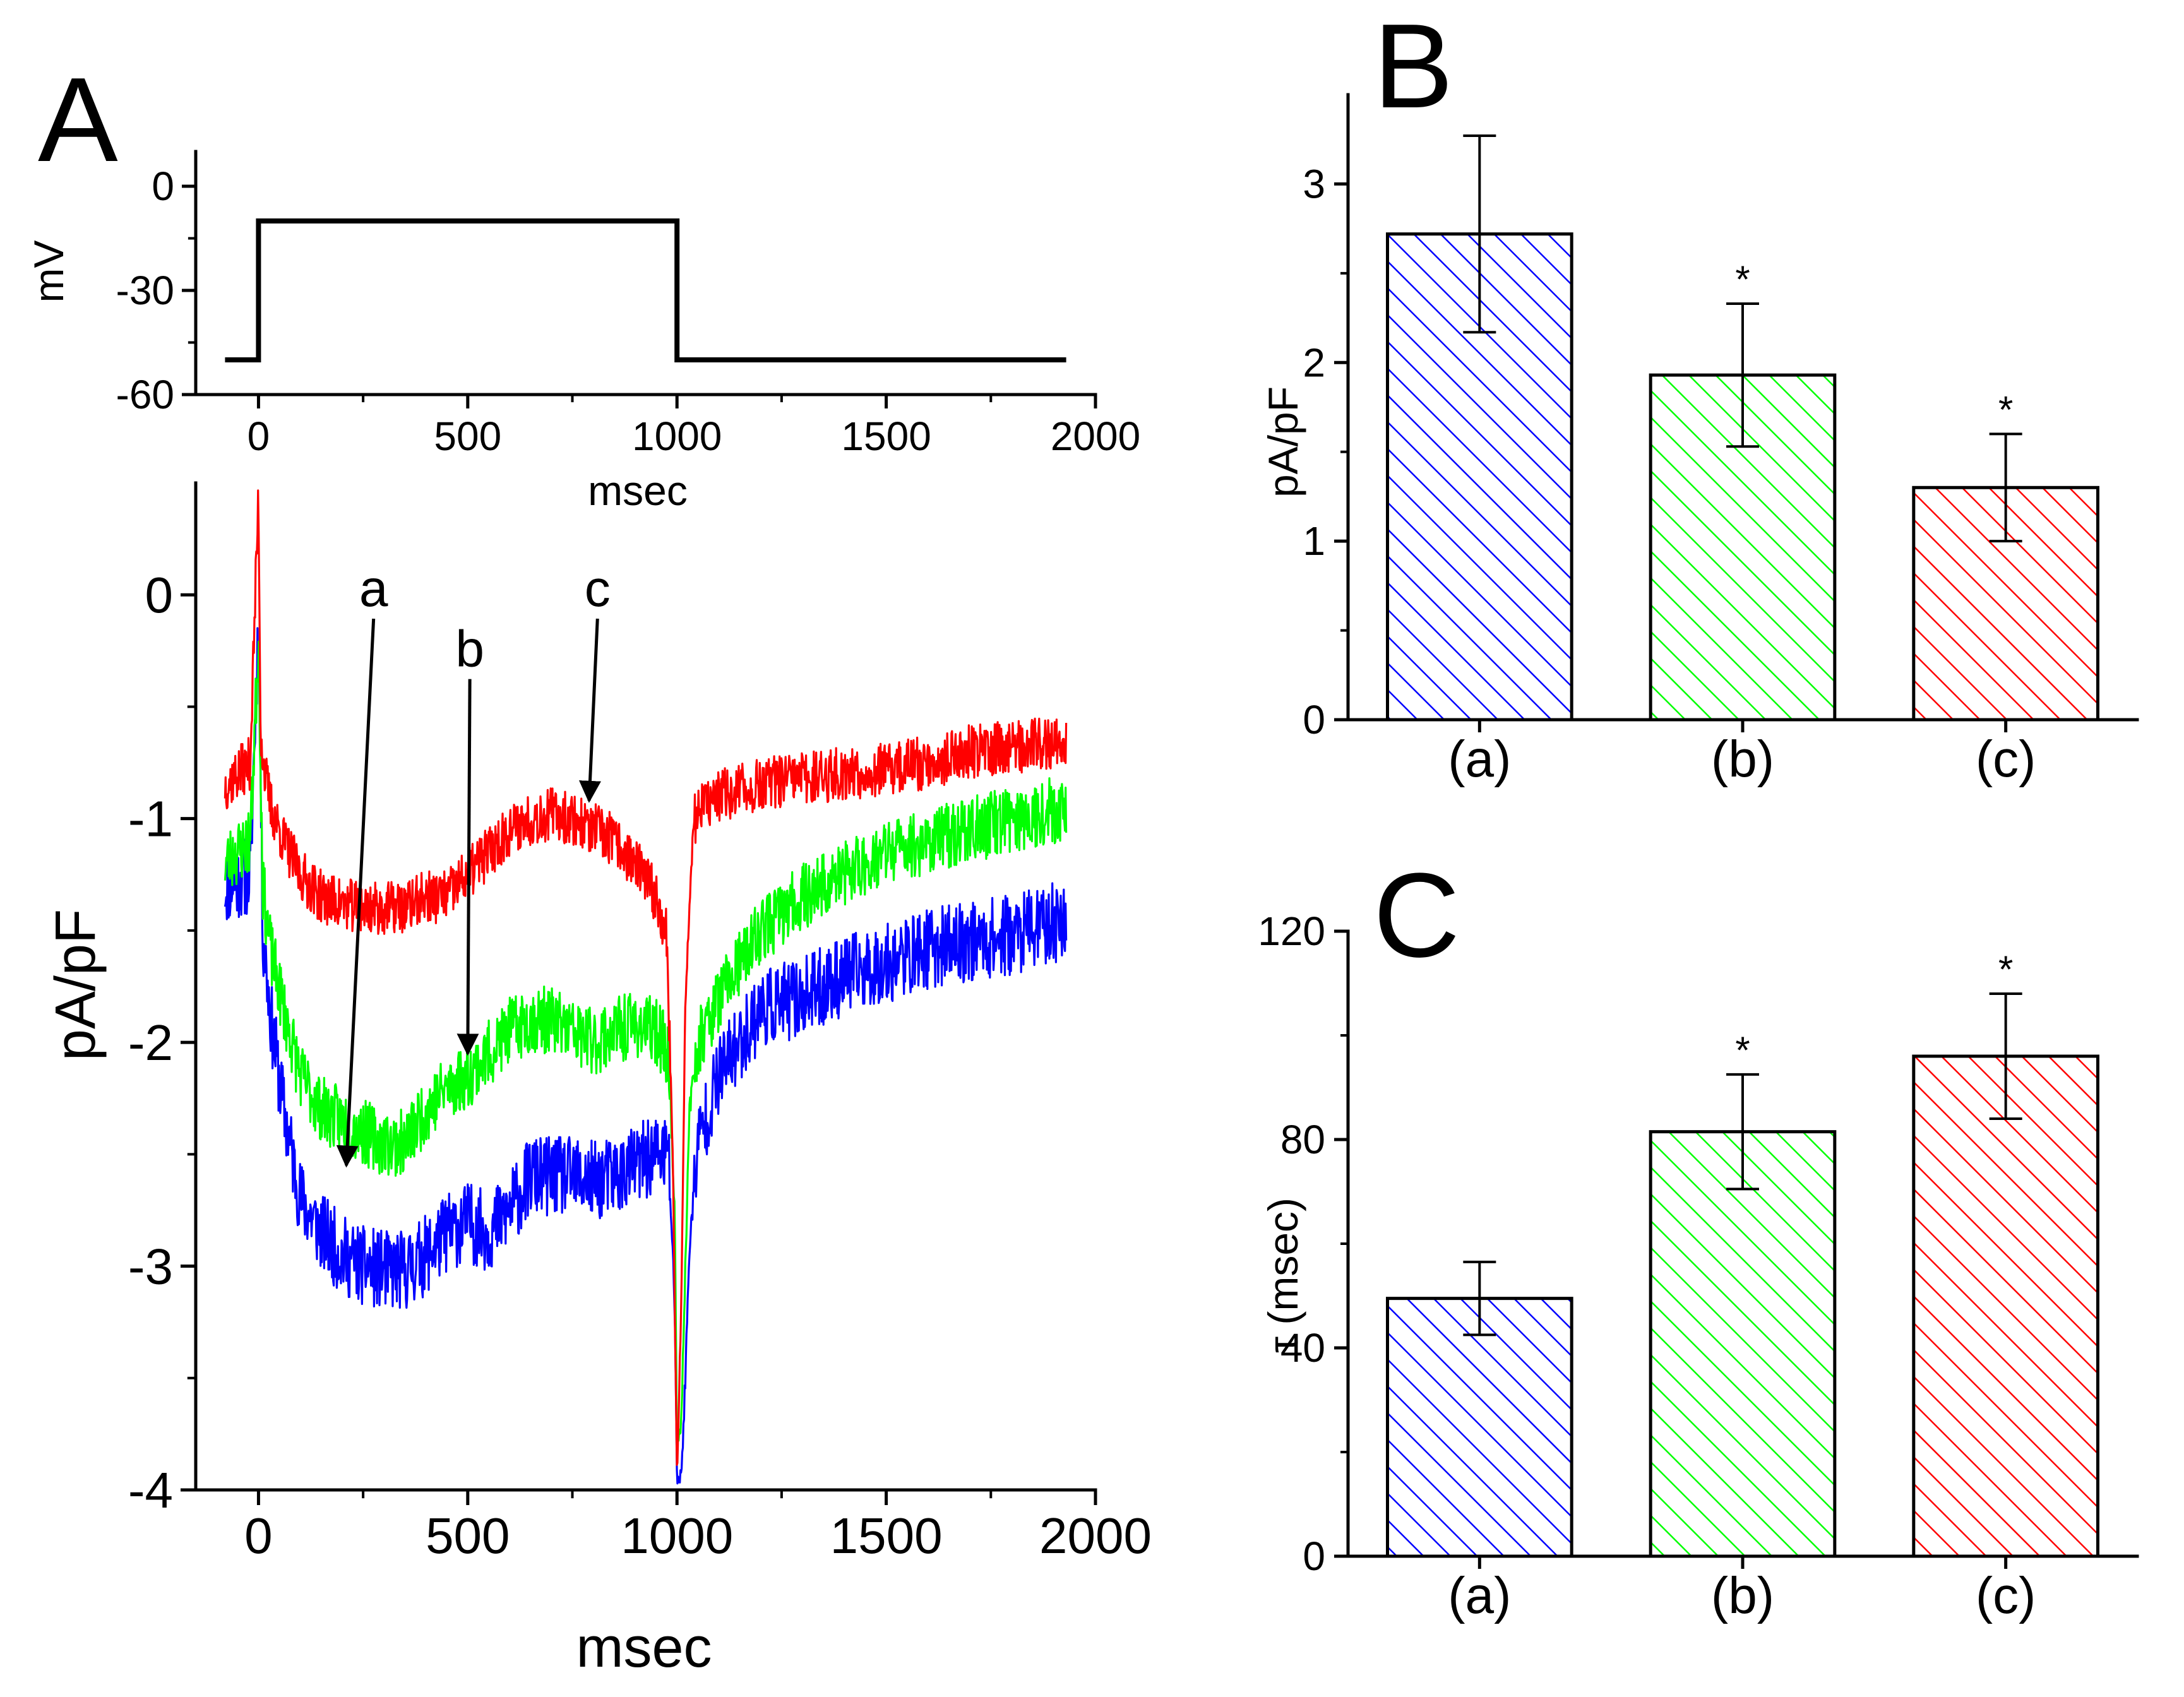  What do you see at coordinates (150, 1043) in the screenshot?
I see `y-tick-label: -2` at bounding box center [150, 1043].